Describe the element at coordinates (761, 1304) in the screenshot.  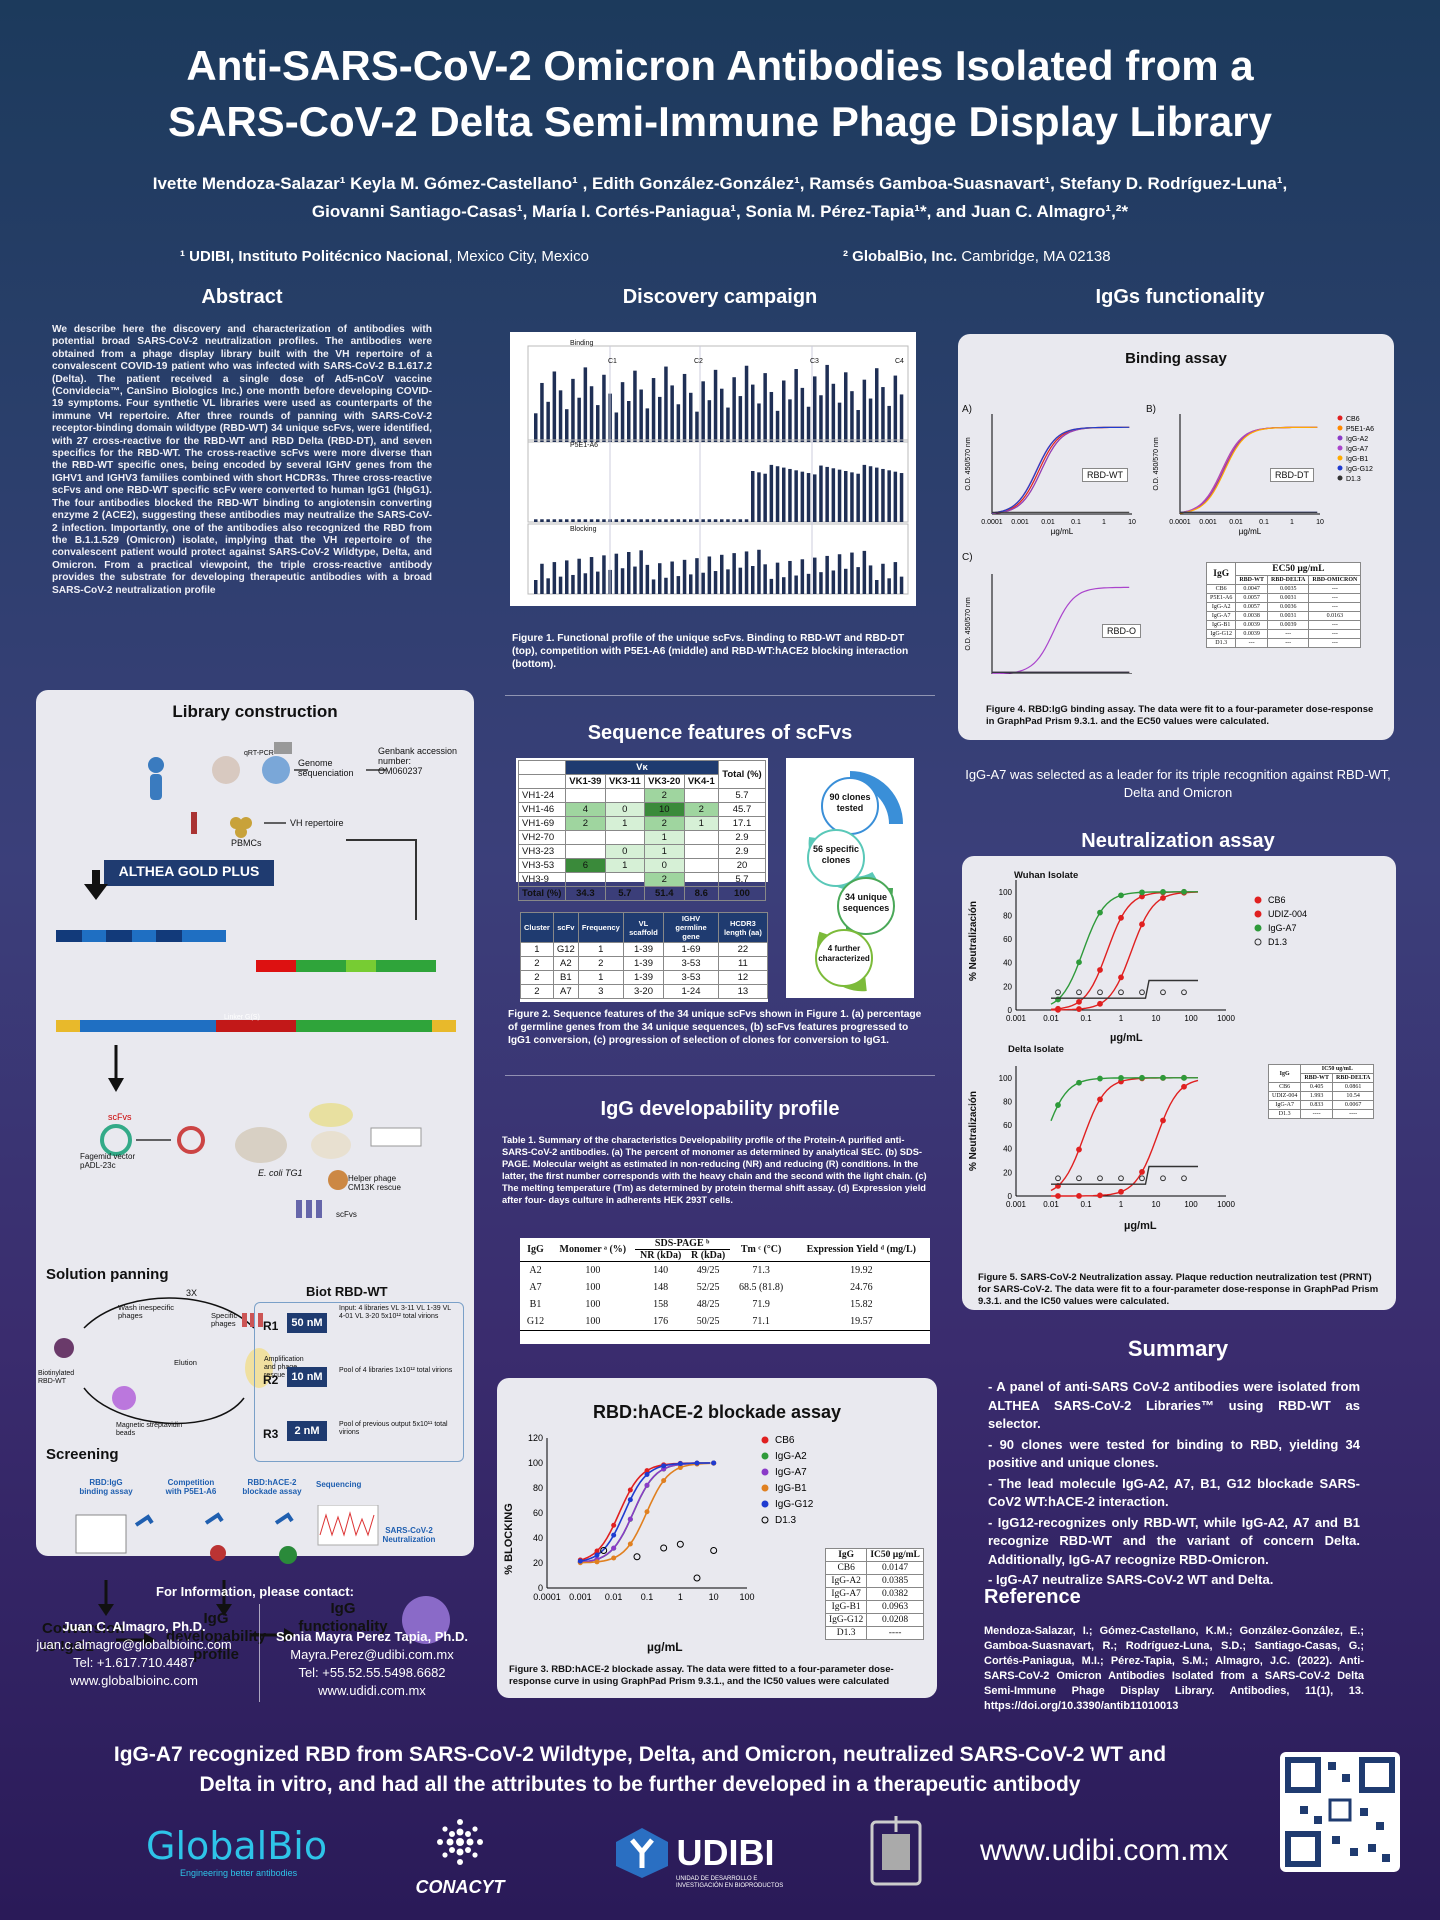
I see `developability-row-cell: 71.9` at that location.